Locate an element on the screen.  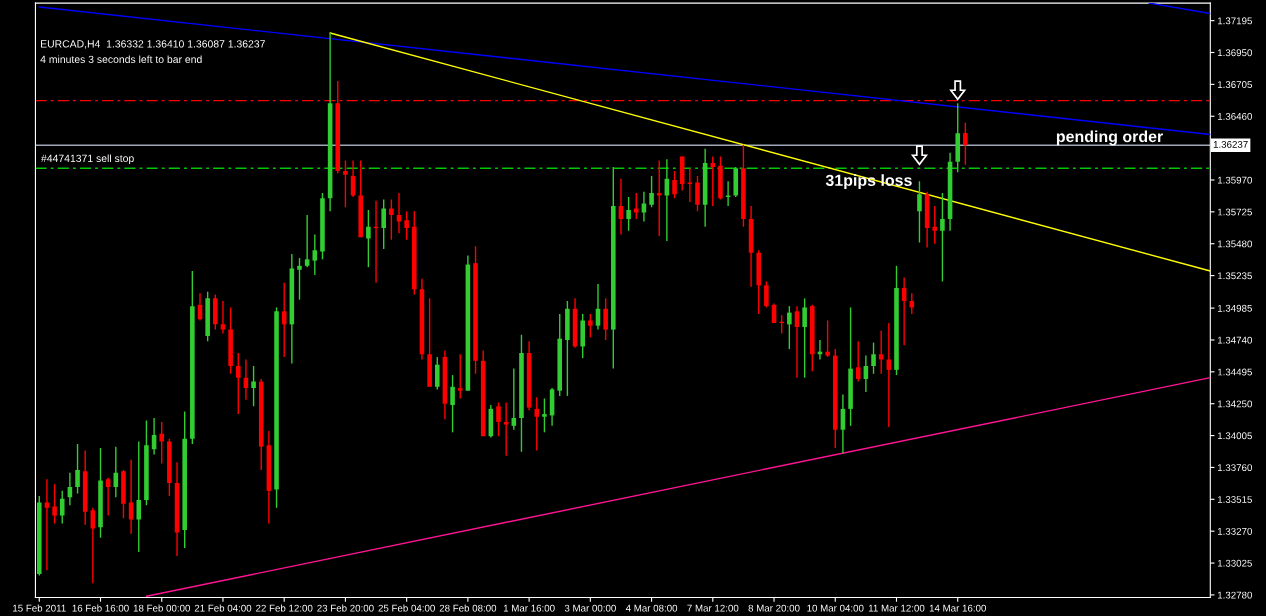
y-tick-label: 1.34250 is located at coordinates (1234, 404).